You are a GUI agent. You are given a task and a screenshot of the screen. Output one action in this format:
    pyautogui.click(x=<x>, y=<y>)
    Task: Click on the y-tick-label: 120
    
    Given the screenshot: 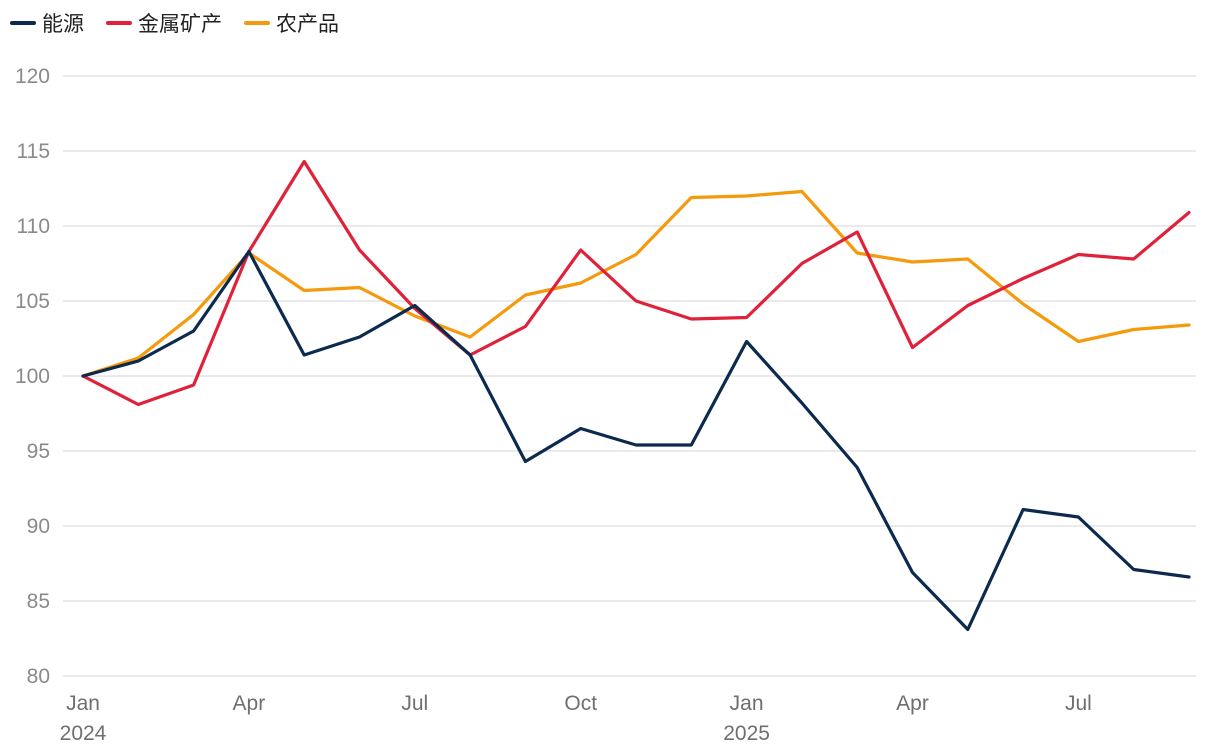 What is the action you would take?
    pyautogui.click(x=32, y=76)
    